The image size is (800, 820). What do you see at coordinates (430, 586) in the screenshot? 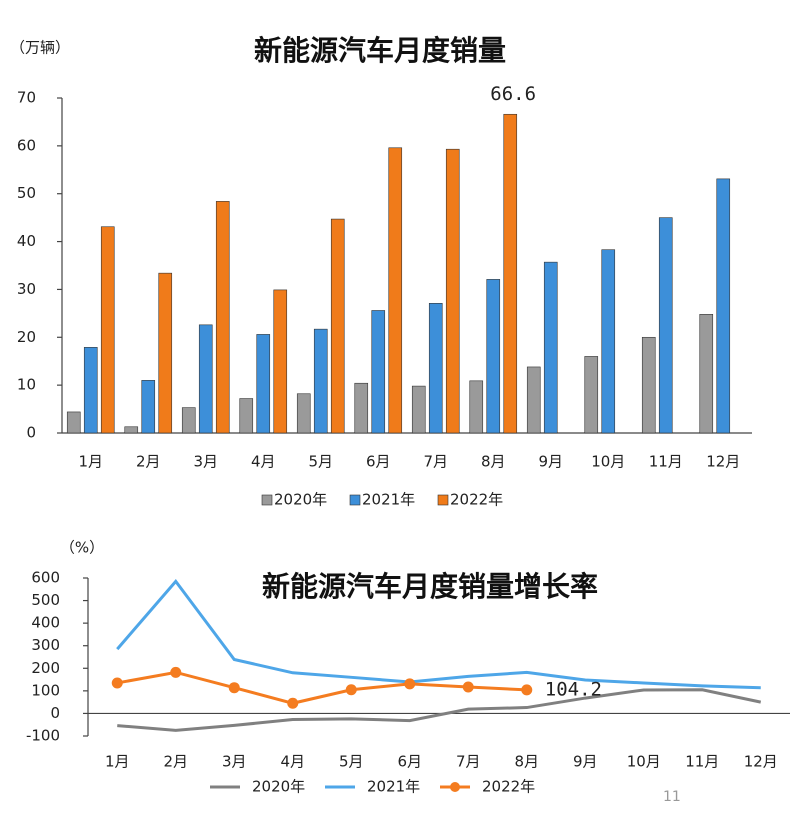
I see `chart-title: 新能源汽车月度销量增长率` at bounding box center [430, 586].